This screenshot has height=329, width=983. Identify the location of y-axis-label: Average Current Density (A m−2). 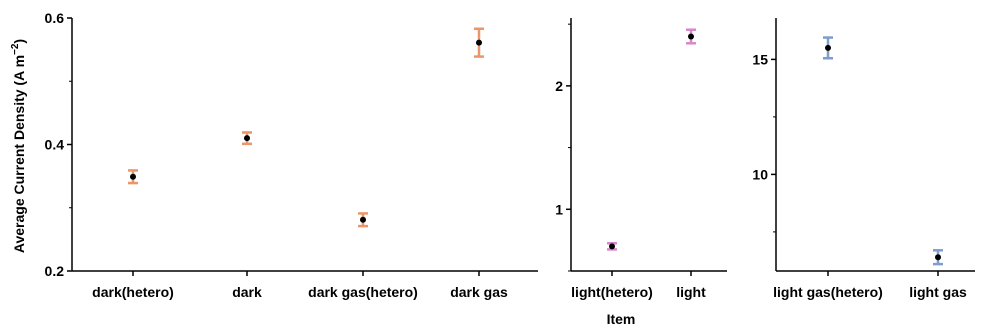
(18, 146).